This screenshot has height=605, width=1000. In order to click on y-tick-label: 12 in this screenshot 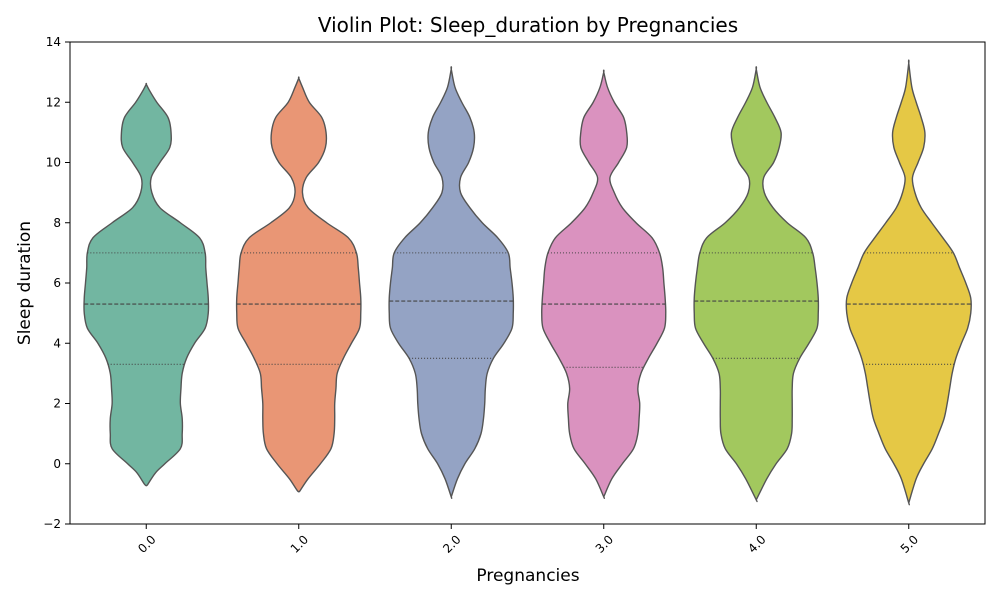, I will do `click(53, 102)`.